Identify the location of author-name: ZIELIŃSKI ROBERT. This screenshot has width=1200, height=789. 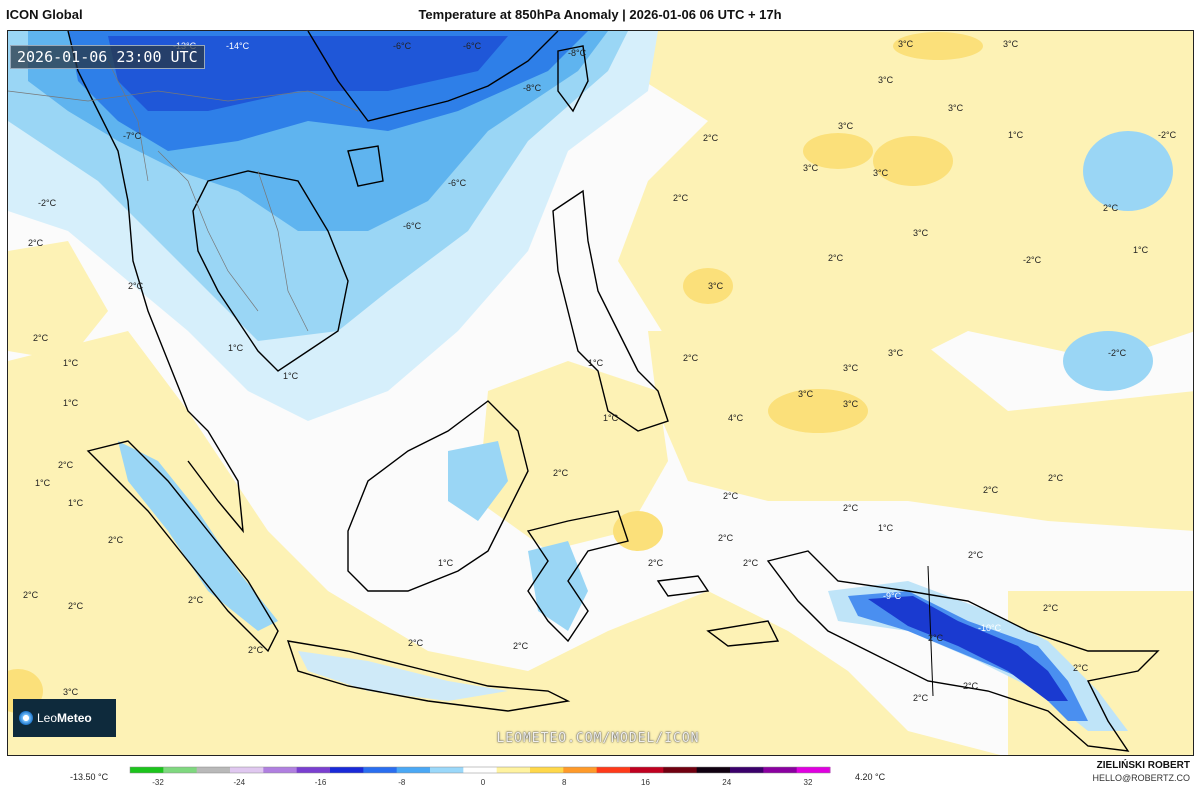
(1143, 765).